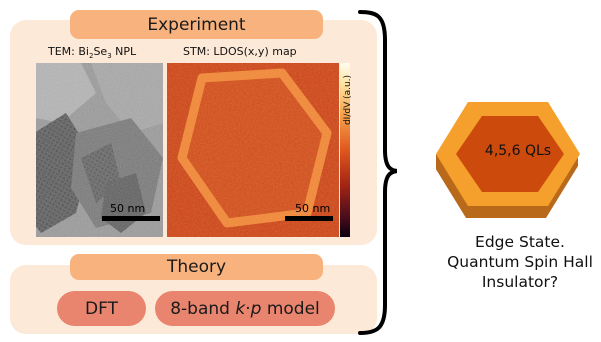 This screenshot has height=342, width=601. Describe the element at coordinates (203, 308) in the screenshot. I see `kp-prefix: 8-band` at that location.